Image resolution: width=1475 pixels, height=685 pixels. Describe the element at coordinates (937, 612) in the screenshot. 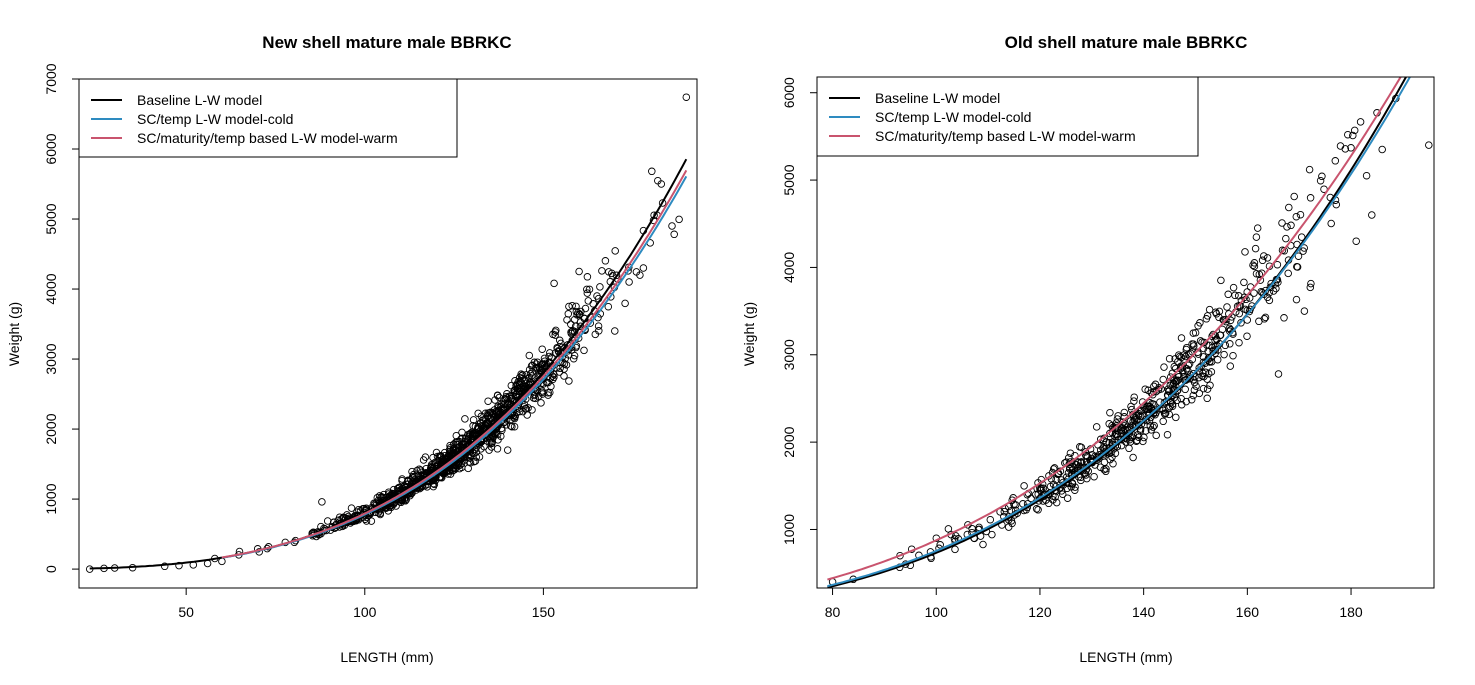

I see `x-tick-label: 100` at that location.